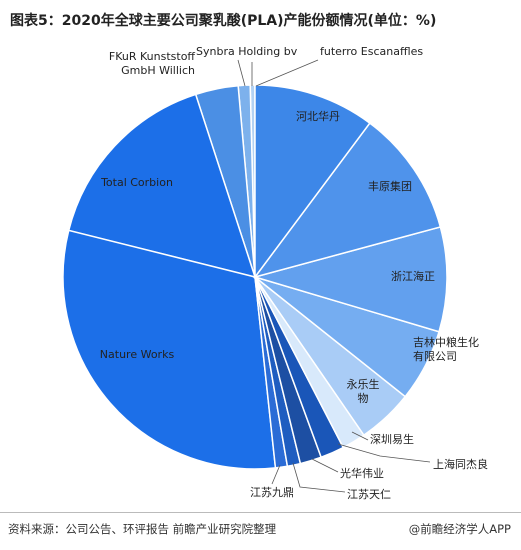 The height and width of the screenshot is (550, 521). What do you see at coordinates (460, 464) in the screenshot?
I see `slice-label: 上海同杰良` at bounding box center [460, 464].